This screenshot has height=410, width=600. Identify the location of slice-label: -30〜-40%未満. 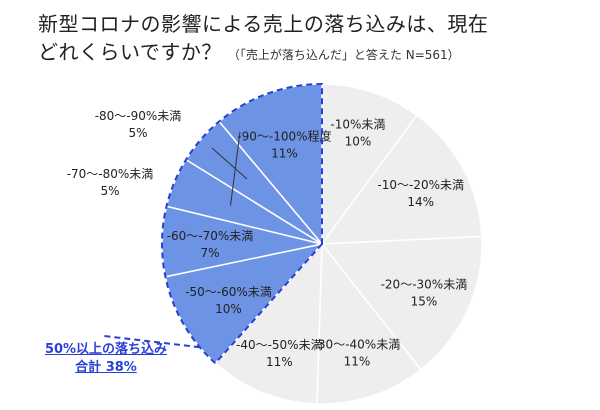
(357, 344).